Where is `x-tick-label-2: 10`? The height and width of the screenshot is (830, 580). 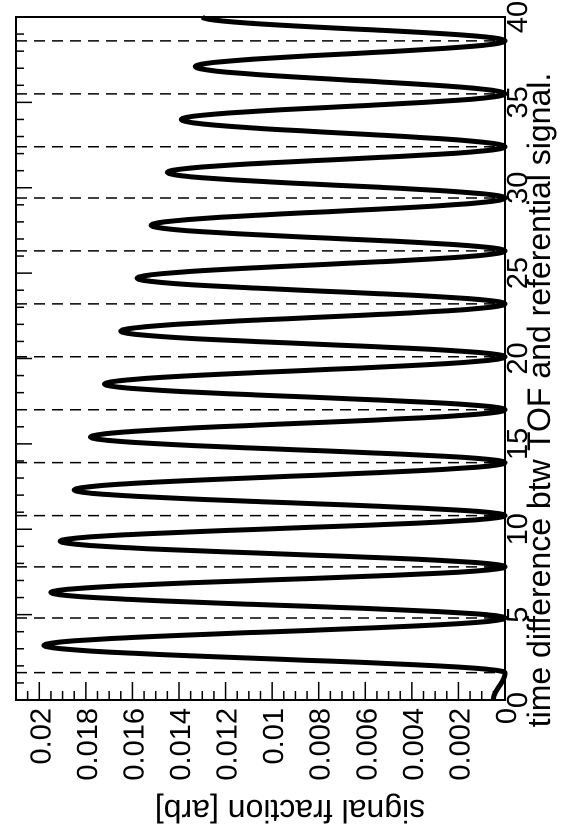 x-tick-label-2: 10 is located at coordinates (518, 529).